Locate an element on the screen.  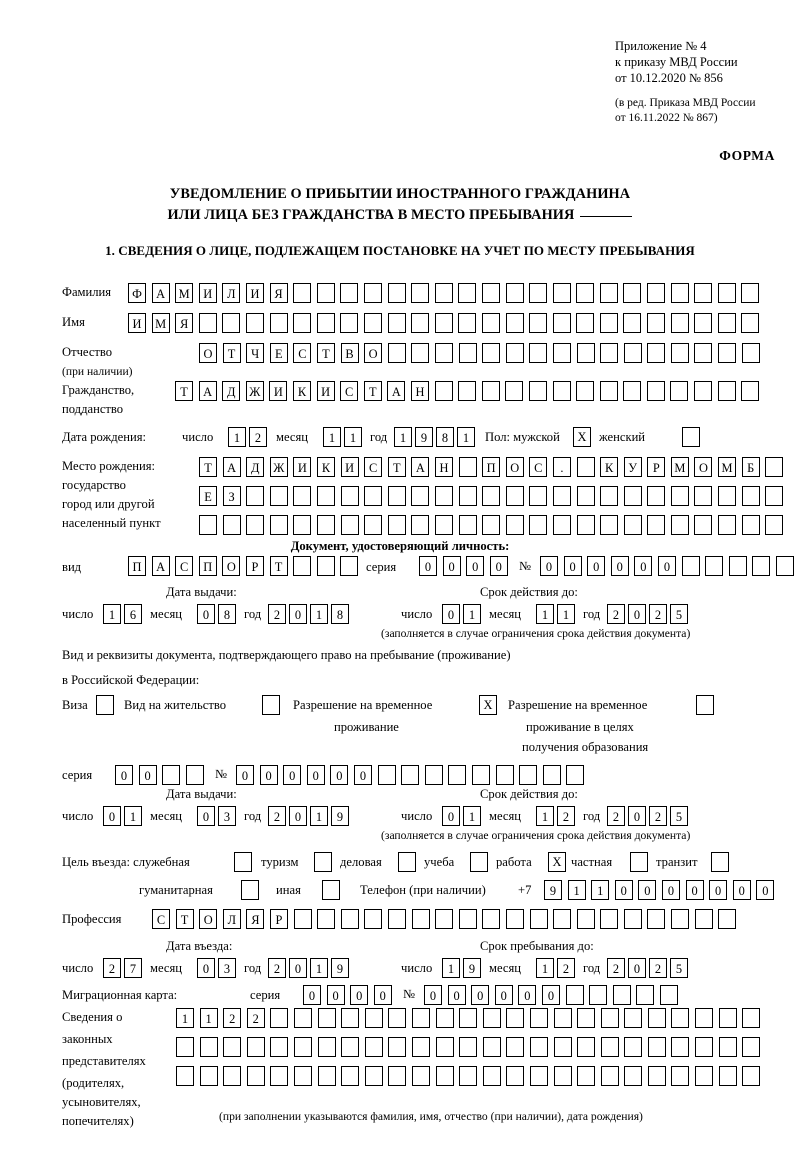
char-cell: 5 is located at coordinates (679, 968).